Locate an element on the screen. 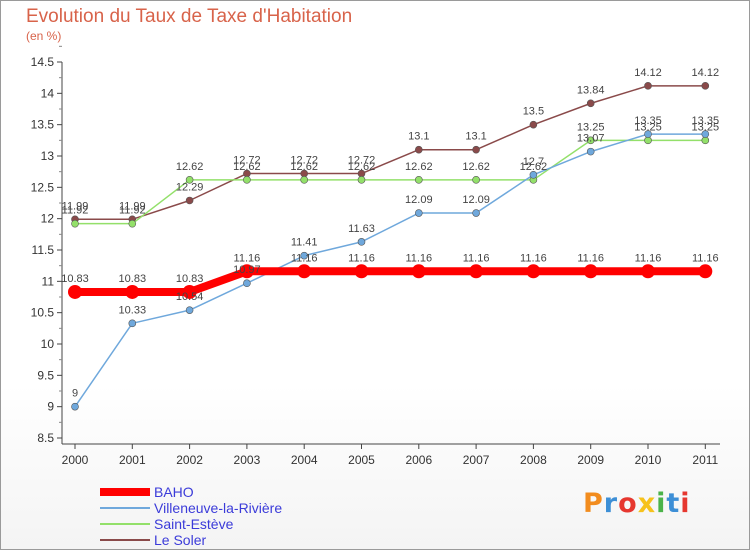  logo-letter: r is located at coordinates (611, 503).